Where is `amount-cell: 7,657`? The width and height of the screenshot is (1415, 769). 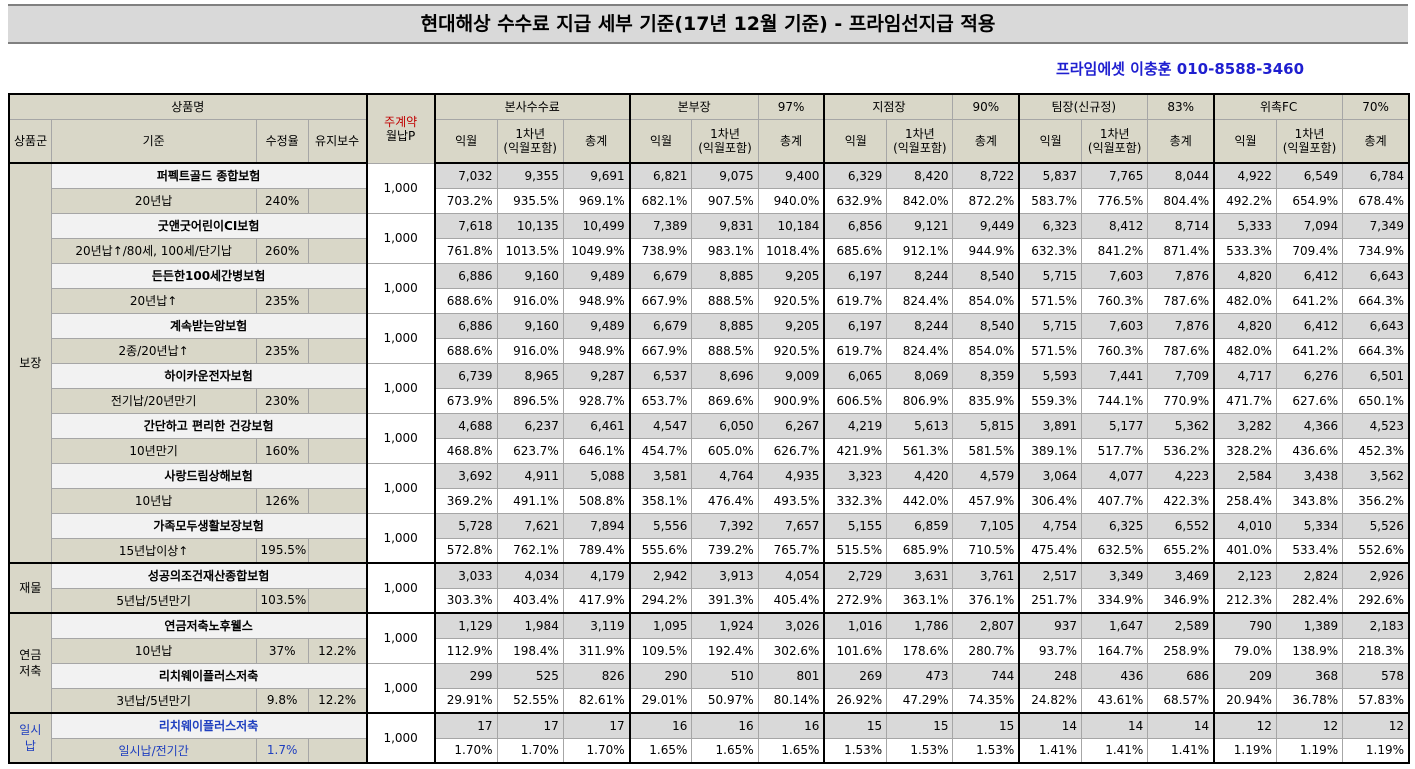
amount-cell: 7,657 is located at coordinates (791, 525).